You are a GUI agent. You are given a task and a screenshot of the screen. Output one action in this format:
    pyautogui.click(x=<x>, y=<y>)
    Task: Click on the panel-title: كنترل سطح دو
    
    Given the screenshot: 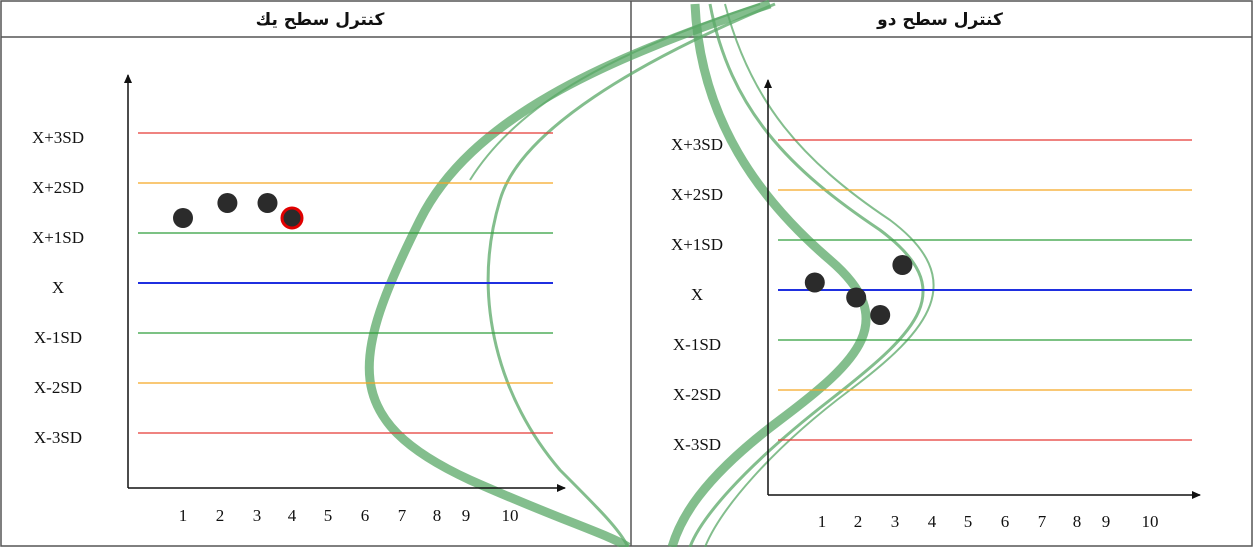 What is the action you would take?
    pyautogui.click(x=939, y=20)
    